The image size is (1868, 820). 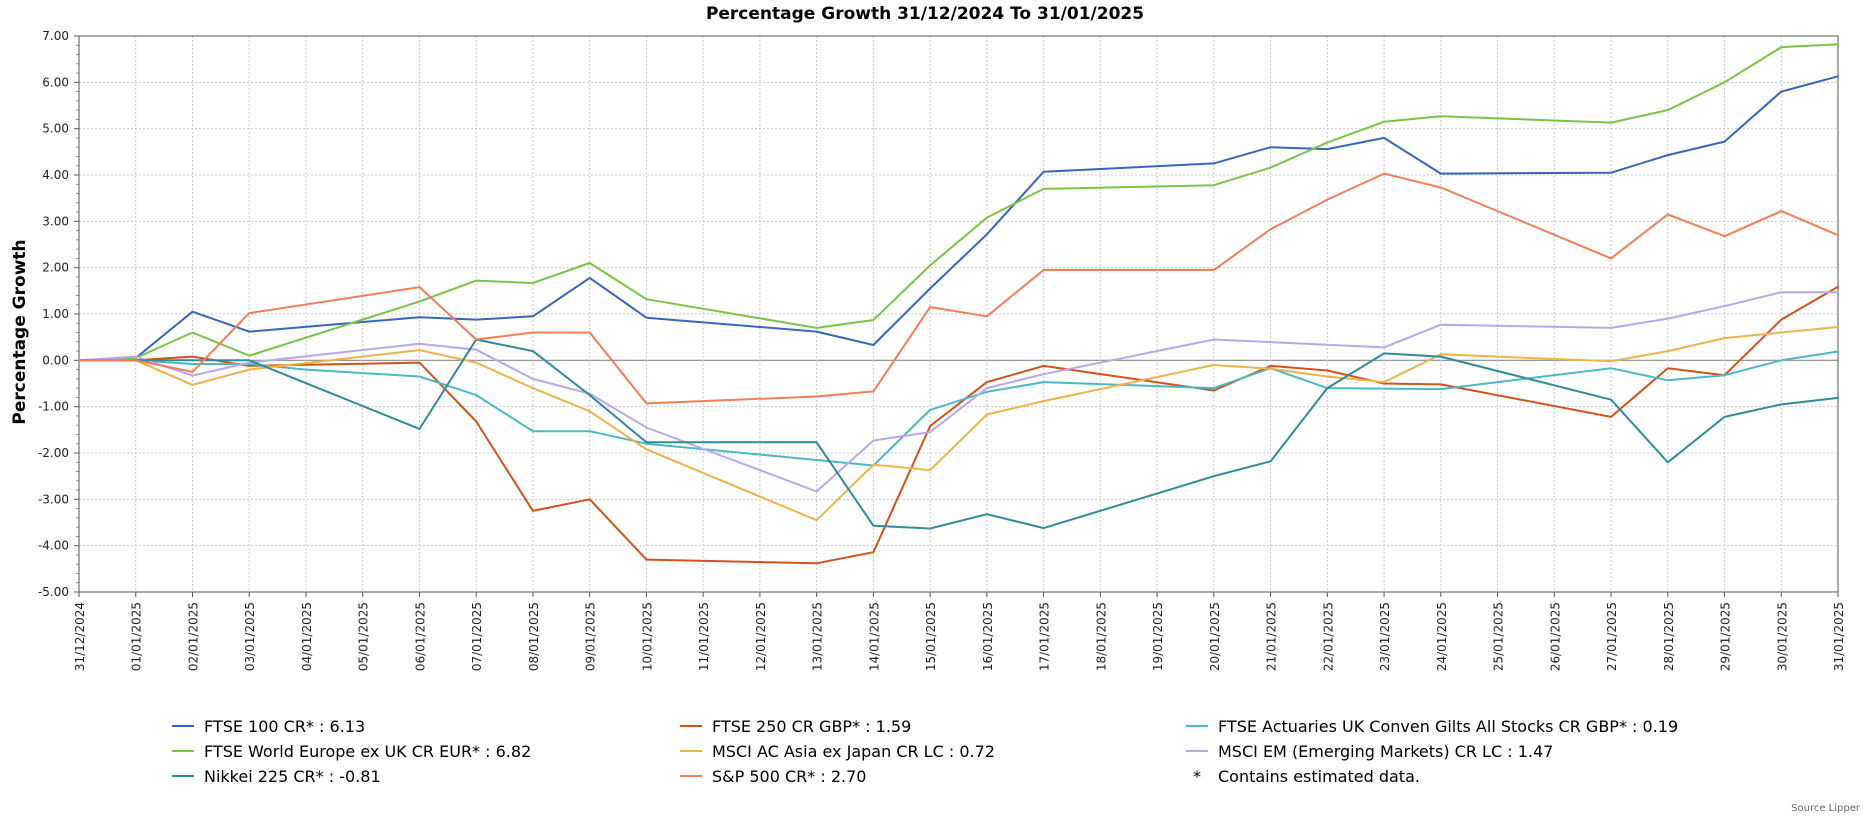 What do you see at coordinates (55, 82) in the screenshot?
I see `y-tick-label: 6.00` at bounding box center [55, 82].